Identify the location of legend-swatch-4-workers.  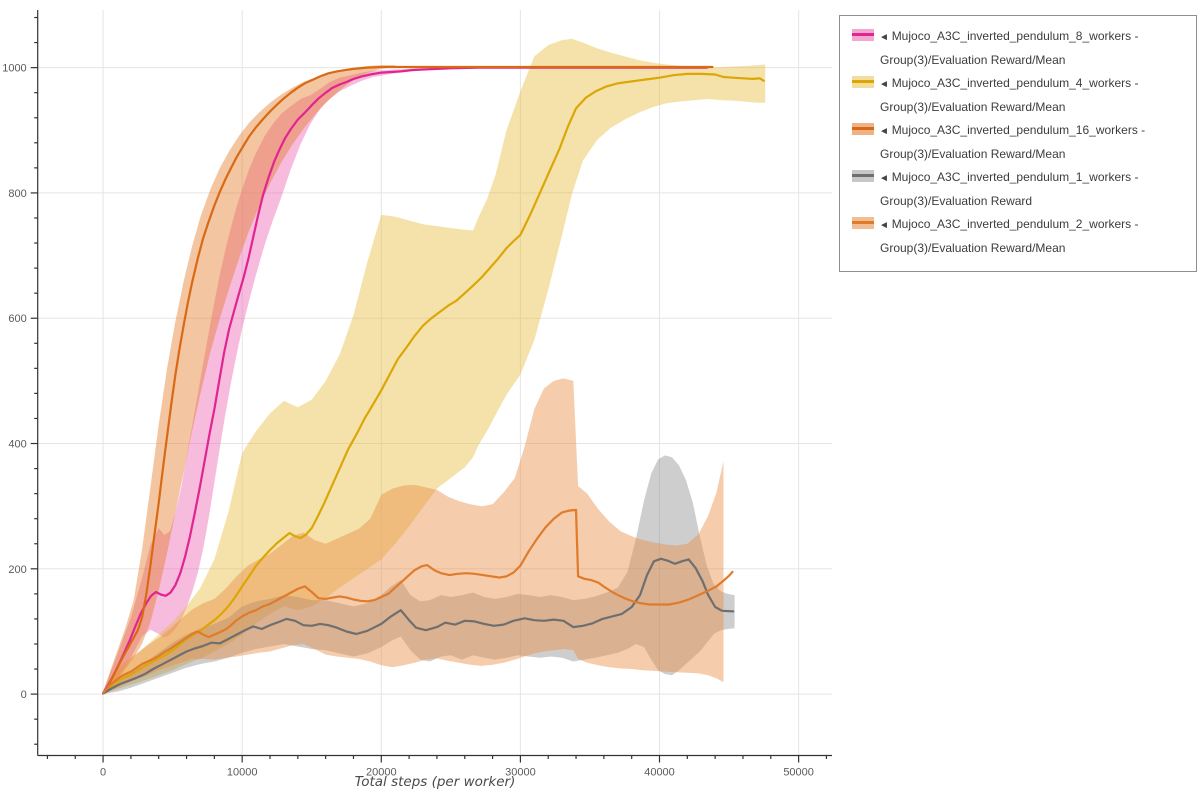
(863, 82).